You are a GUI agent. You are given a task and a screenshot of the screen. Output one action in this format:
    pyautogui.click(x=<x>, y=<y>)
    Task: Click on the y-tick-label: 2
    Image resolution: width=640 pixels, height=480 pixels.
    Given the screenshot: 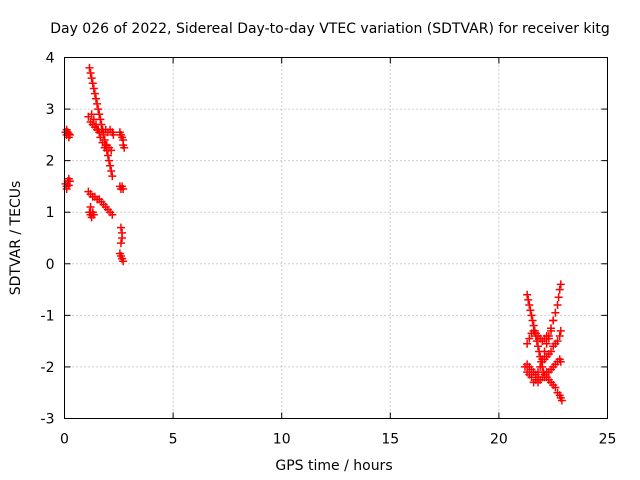 What is the action you would take?
    pyautogui.click(x=50, y=162)
    